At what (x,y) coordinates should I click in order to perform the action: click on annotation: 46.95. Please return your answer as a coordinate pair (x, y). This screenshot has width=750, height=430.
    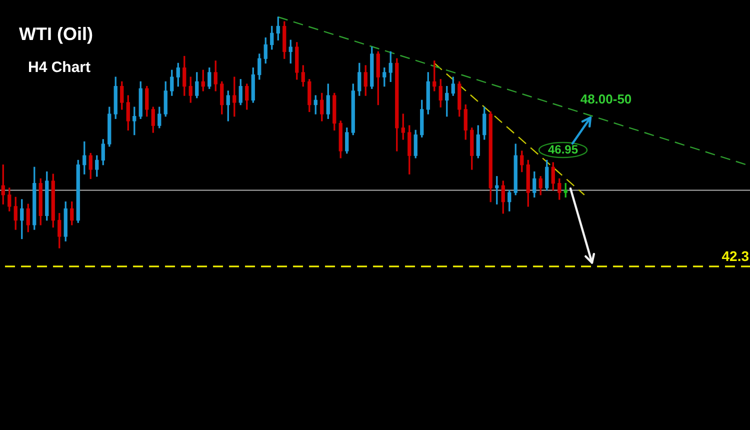
    Looking at the image, I should click on (563, 149).